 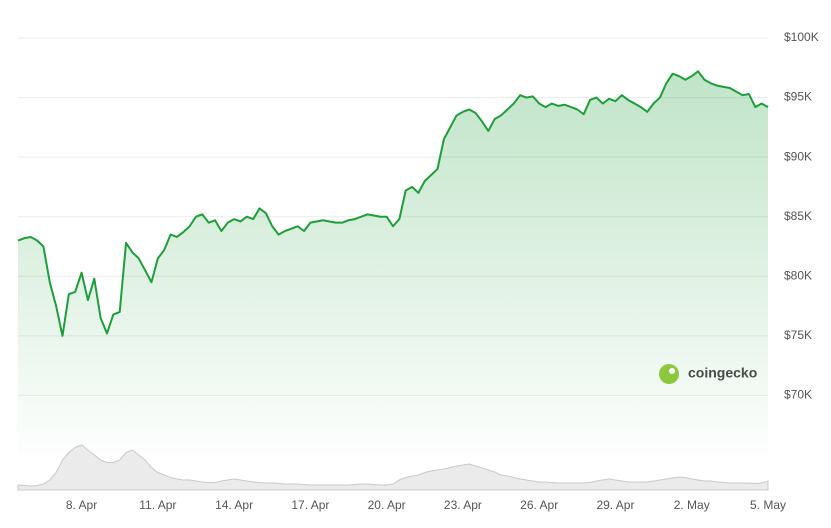 I want to click on x-tick-label: 14. Apr, so click(x=234, y=505).